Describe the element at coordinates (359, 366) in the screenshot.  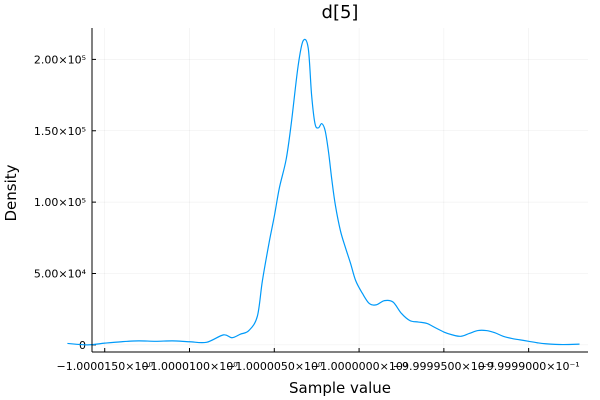
I see `x-tick-label-3: −1.0000000×10⁰` at that location.